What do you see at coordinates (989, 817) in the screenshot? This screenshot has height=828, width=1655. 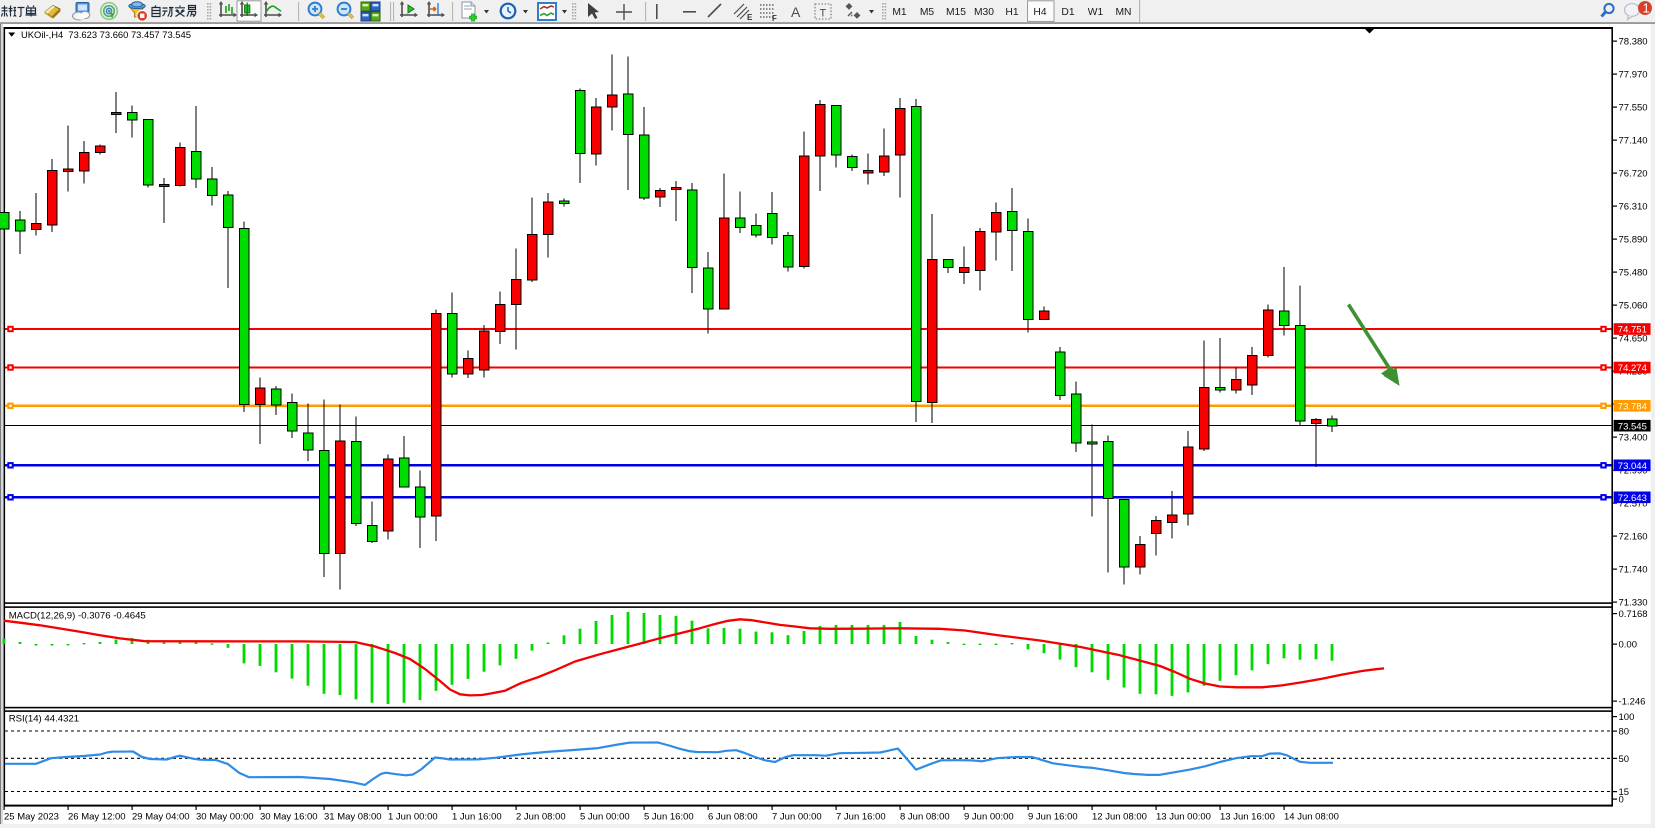 I see `svg-text: 9 Jun 00:00` at bounding box center [989, 817].